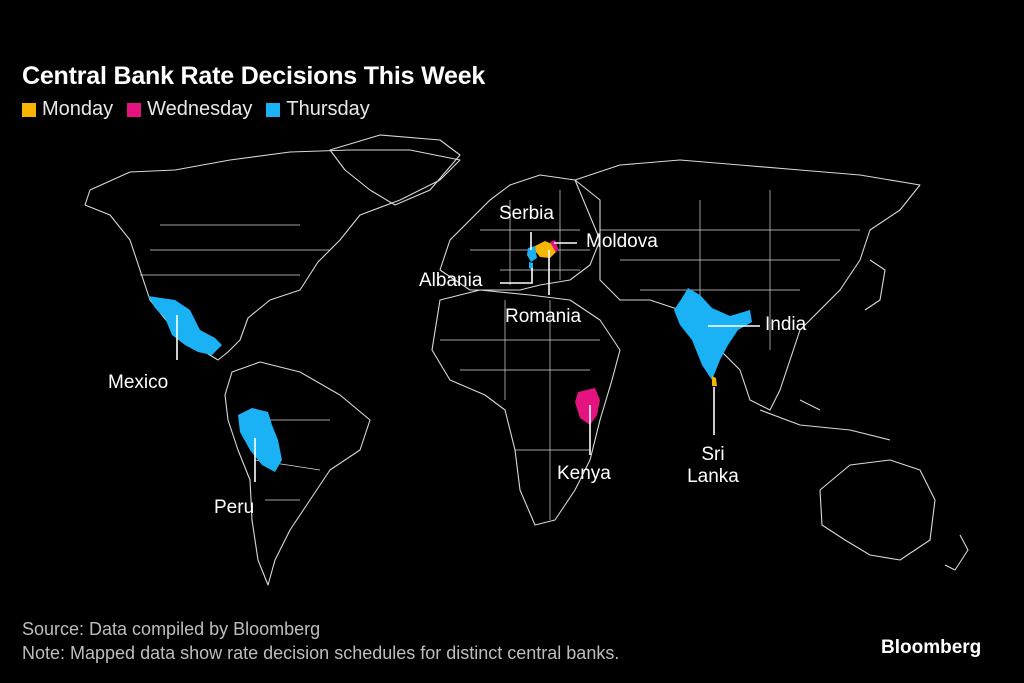 This screenshot has height=683, width=1024. What do you see at coordinates (138, 382) in the screenshot?
I see `label-mexico: Mexico` at bounding box center [138, 382].